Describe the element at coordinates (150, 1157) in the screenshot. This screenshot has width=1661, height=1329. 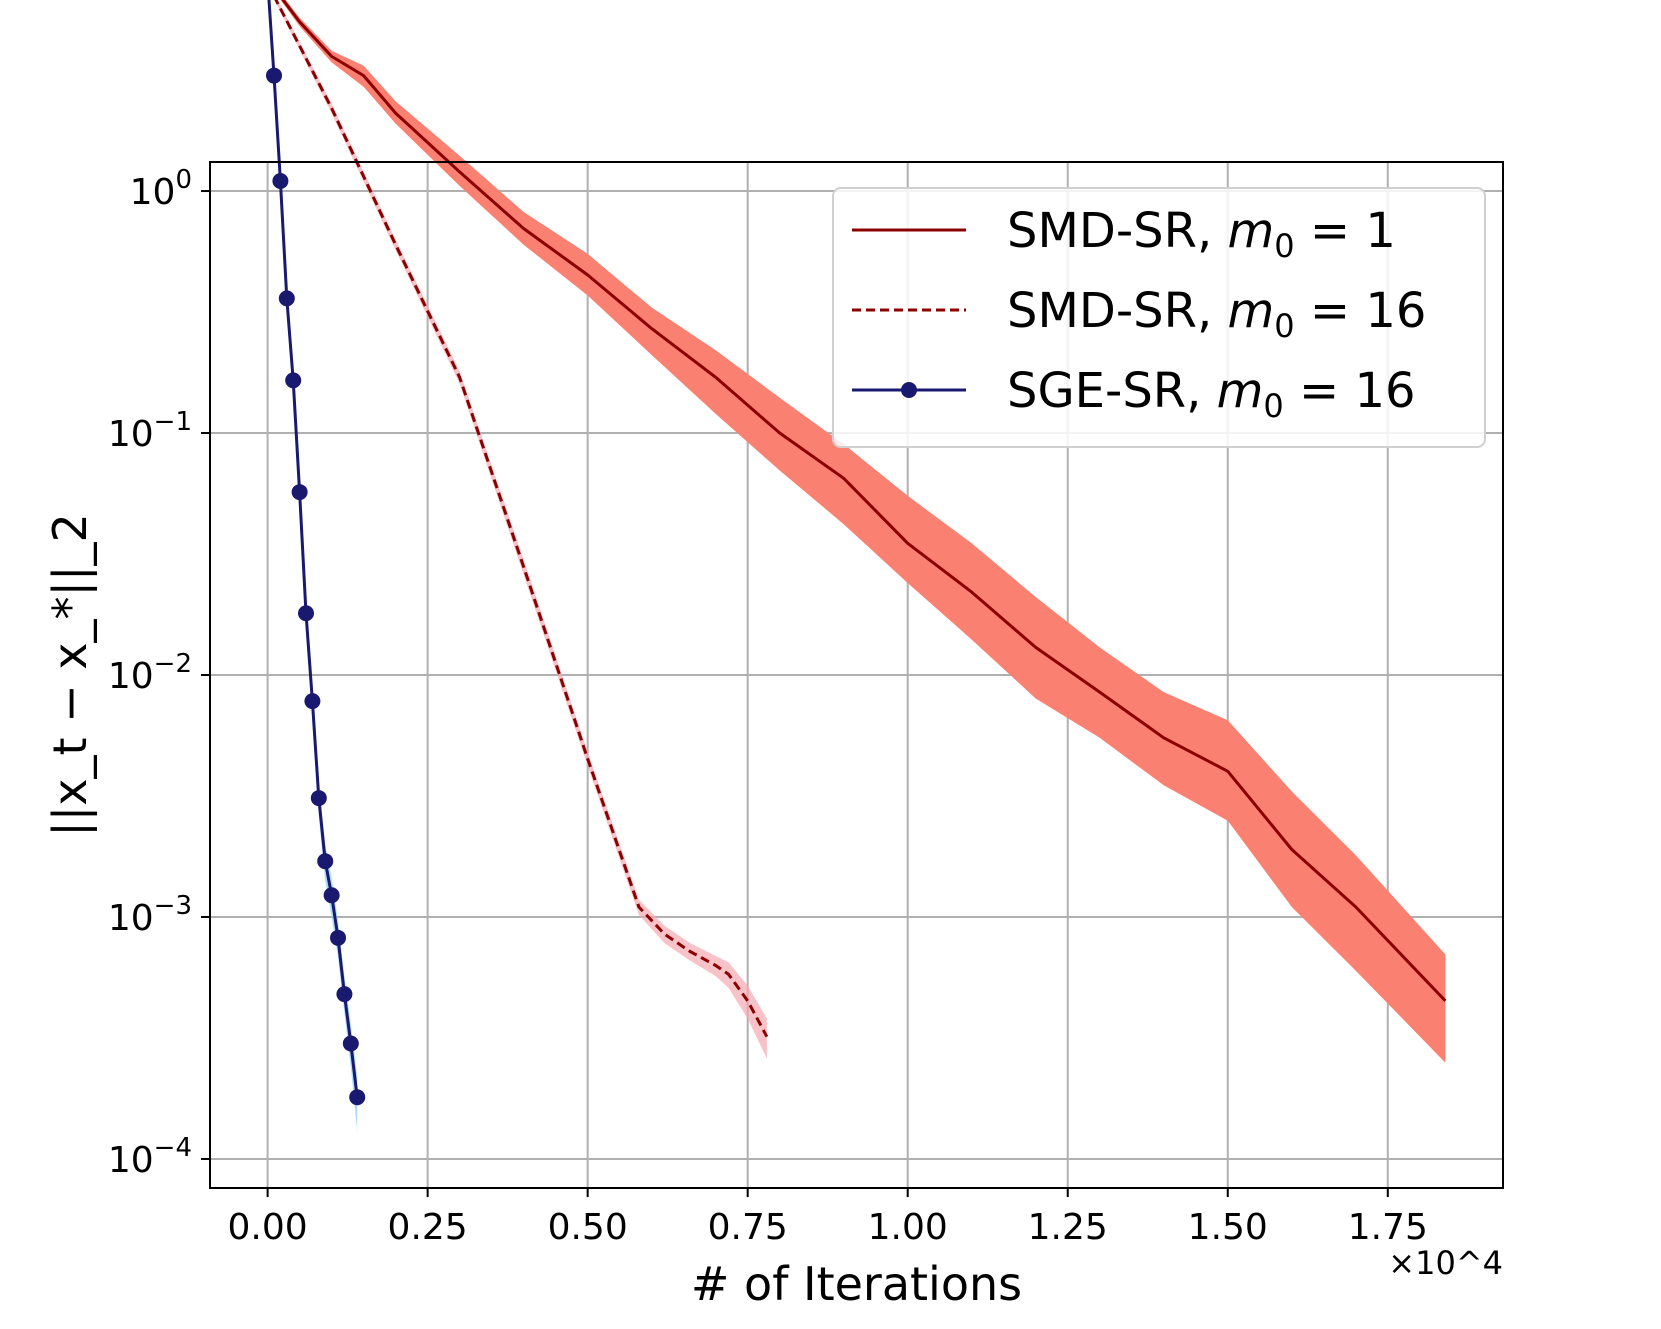
I see `y-tick-label: 10⁻⁴` at that location.